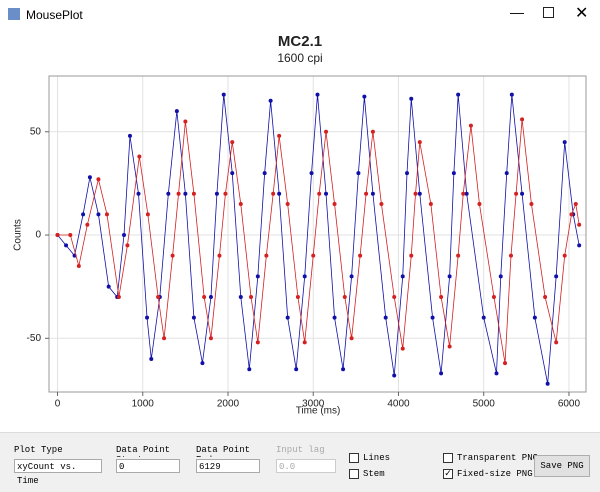 This screenshot has width=600, height=492. I want to click on start-input: 0, so click(148, 466).